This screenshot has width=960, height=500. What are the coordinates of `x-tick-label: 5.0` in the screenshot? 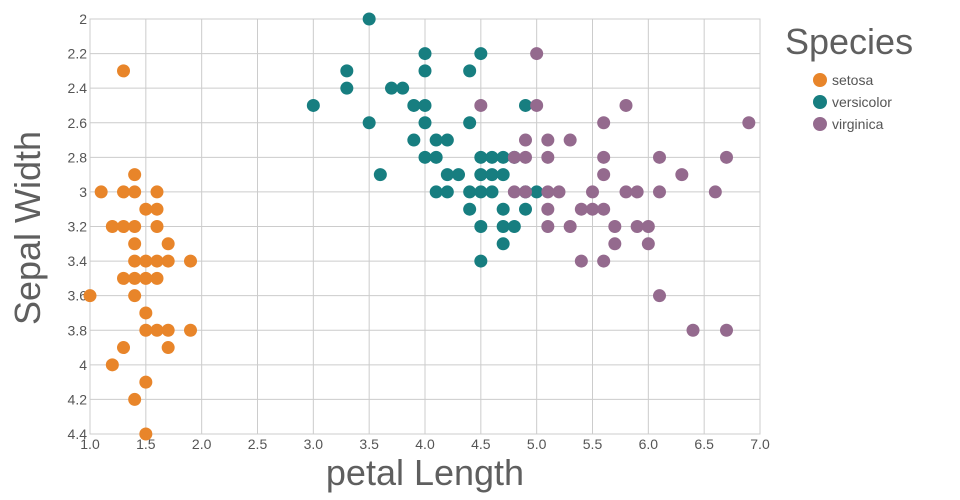 It's located at (537, 444).